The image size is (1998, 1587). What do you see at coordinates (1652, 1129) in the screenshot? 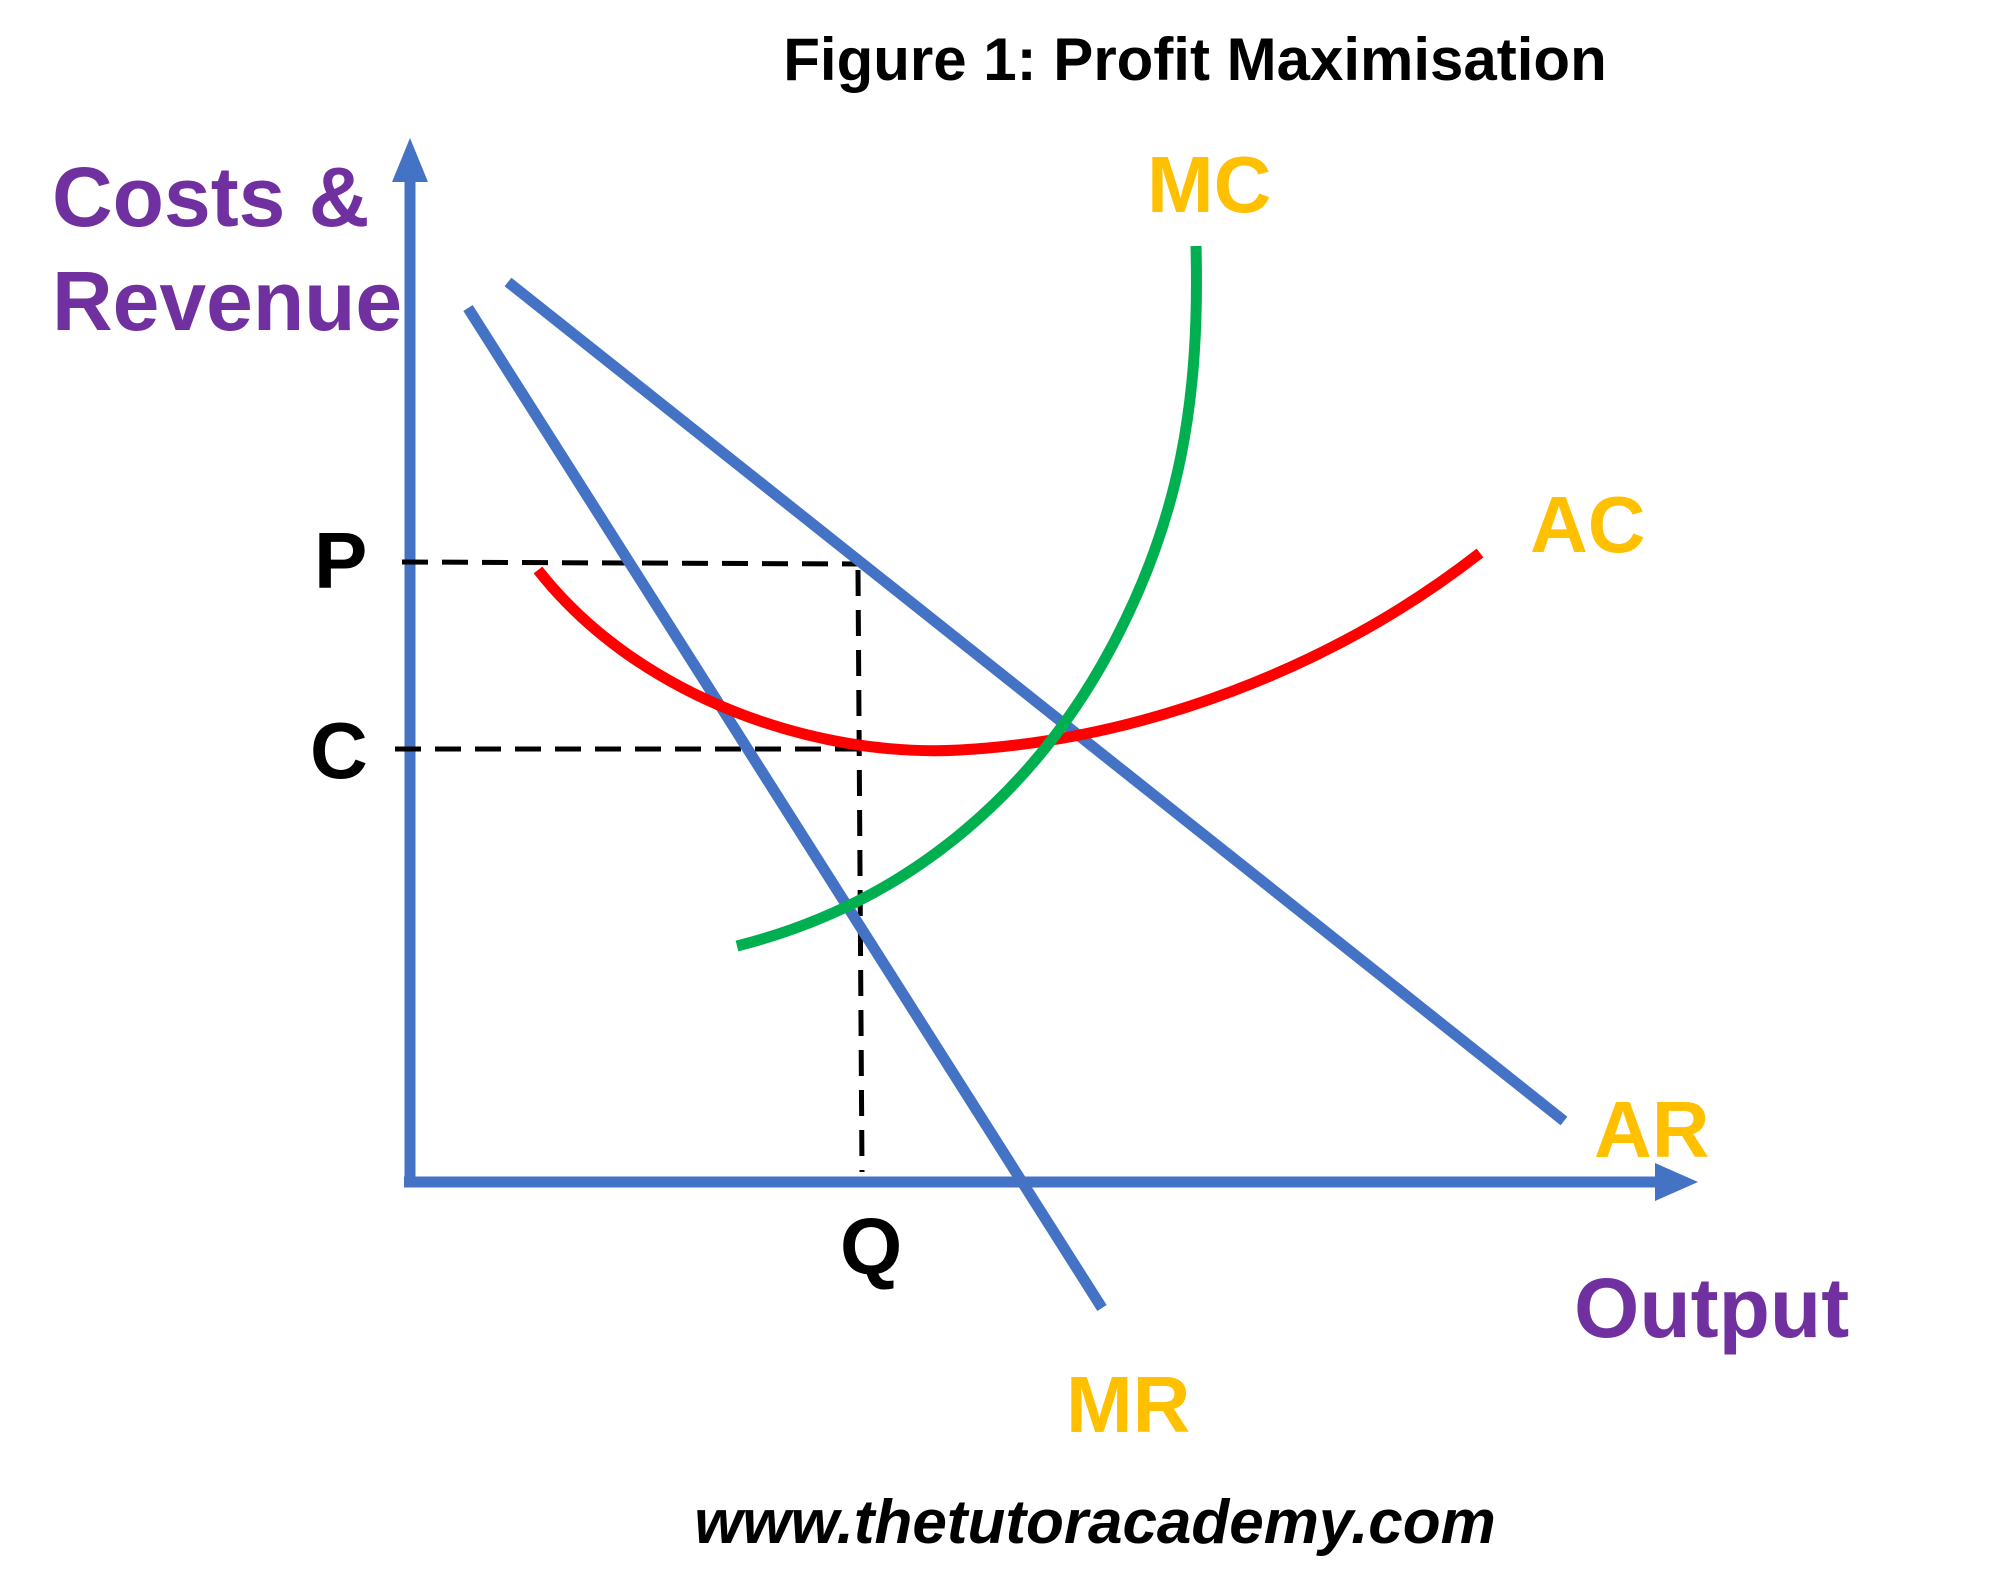
I see `ar-label: AR` at bounding box center [1652, 1129].